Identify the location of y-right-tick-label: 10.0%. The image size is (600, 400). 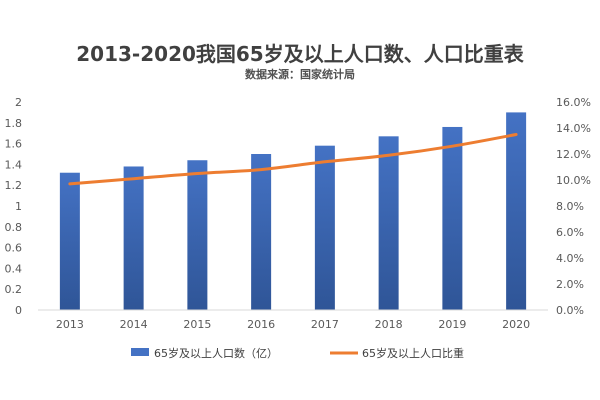
(573, 180).